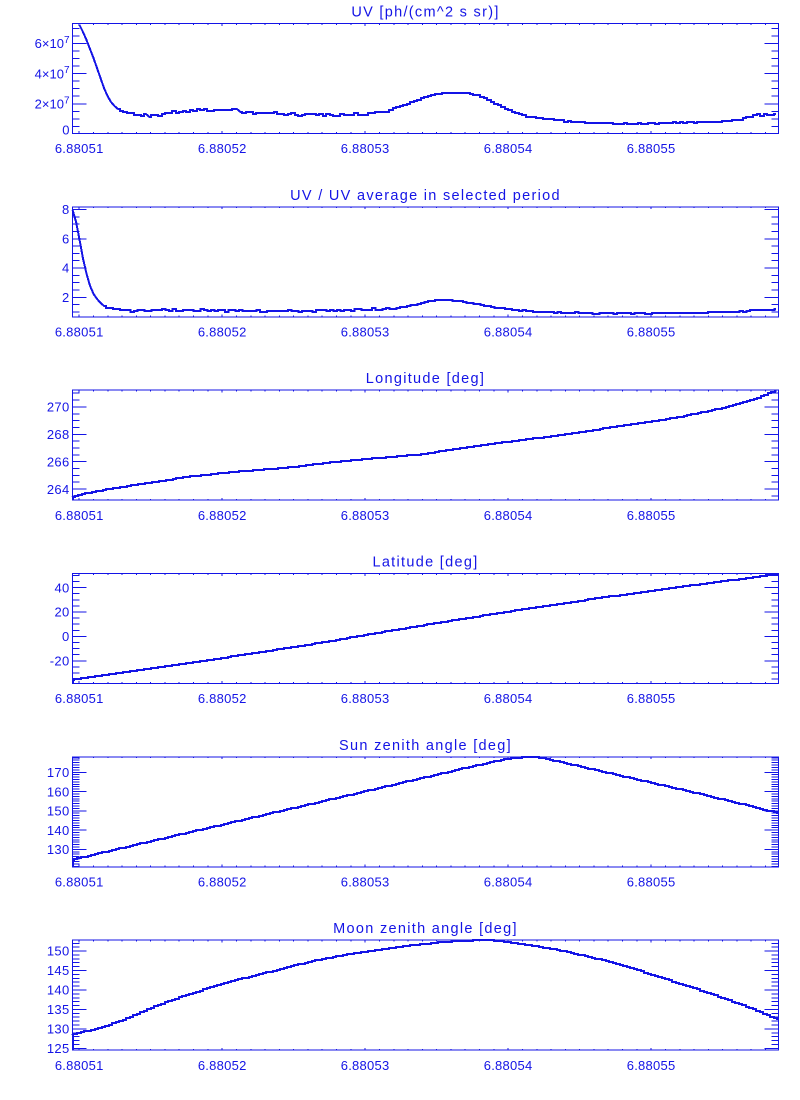  I want to click on svg-text: 2×10⁷, so click(52, 103).